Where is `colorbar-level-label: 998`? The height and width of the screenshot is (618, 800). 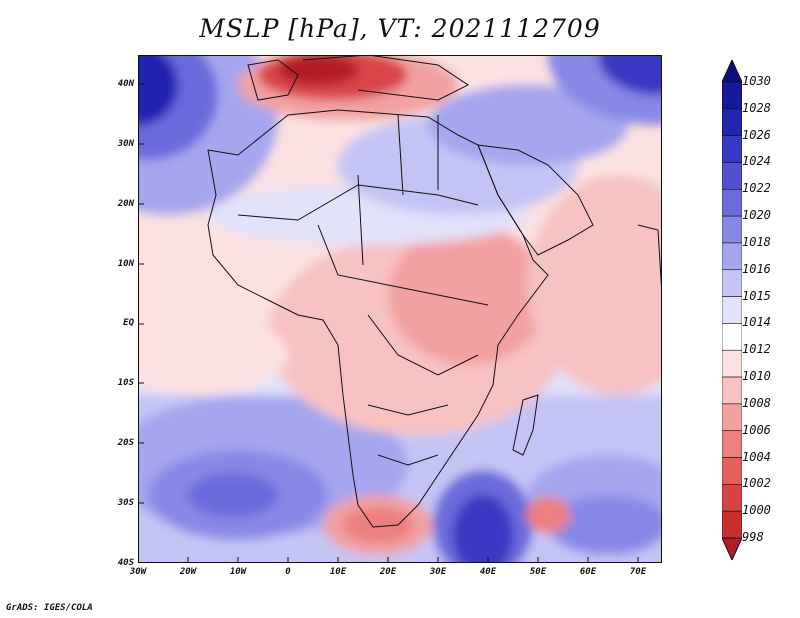 colorbar-level-label: 998 is located at coordinates (753, 537).